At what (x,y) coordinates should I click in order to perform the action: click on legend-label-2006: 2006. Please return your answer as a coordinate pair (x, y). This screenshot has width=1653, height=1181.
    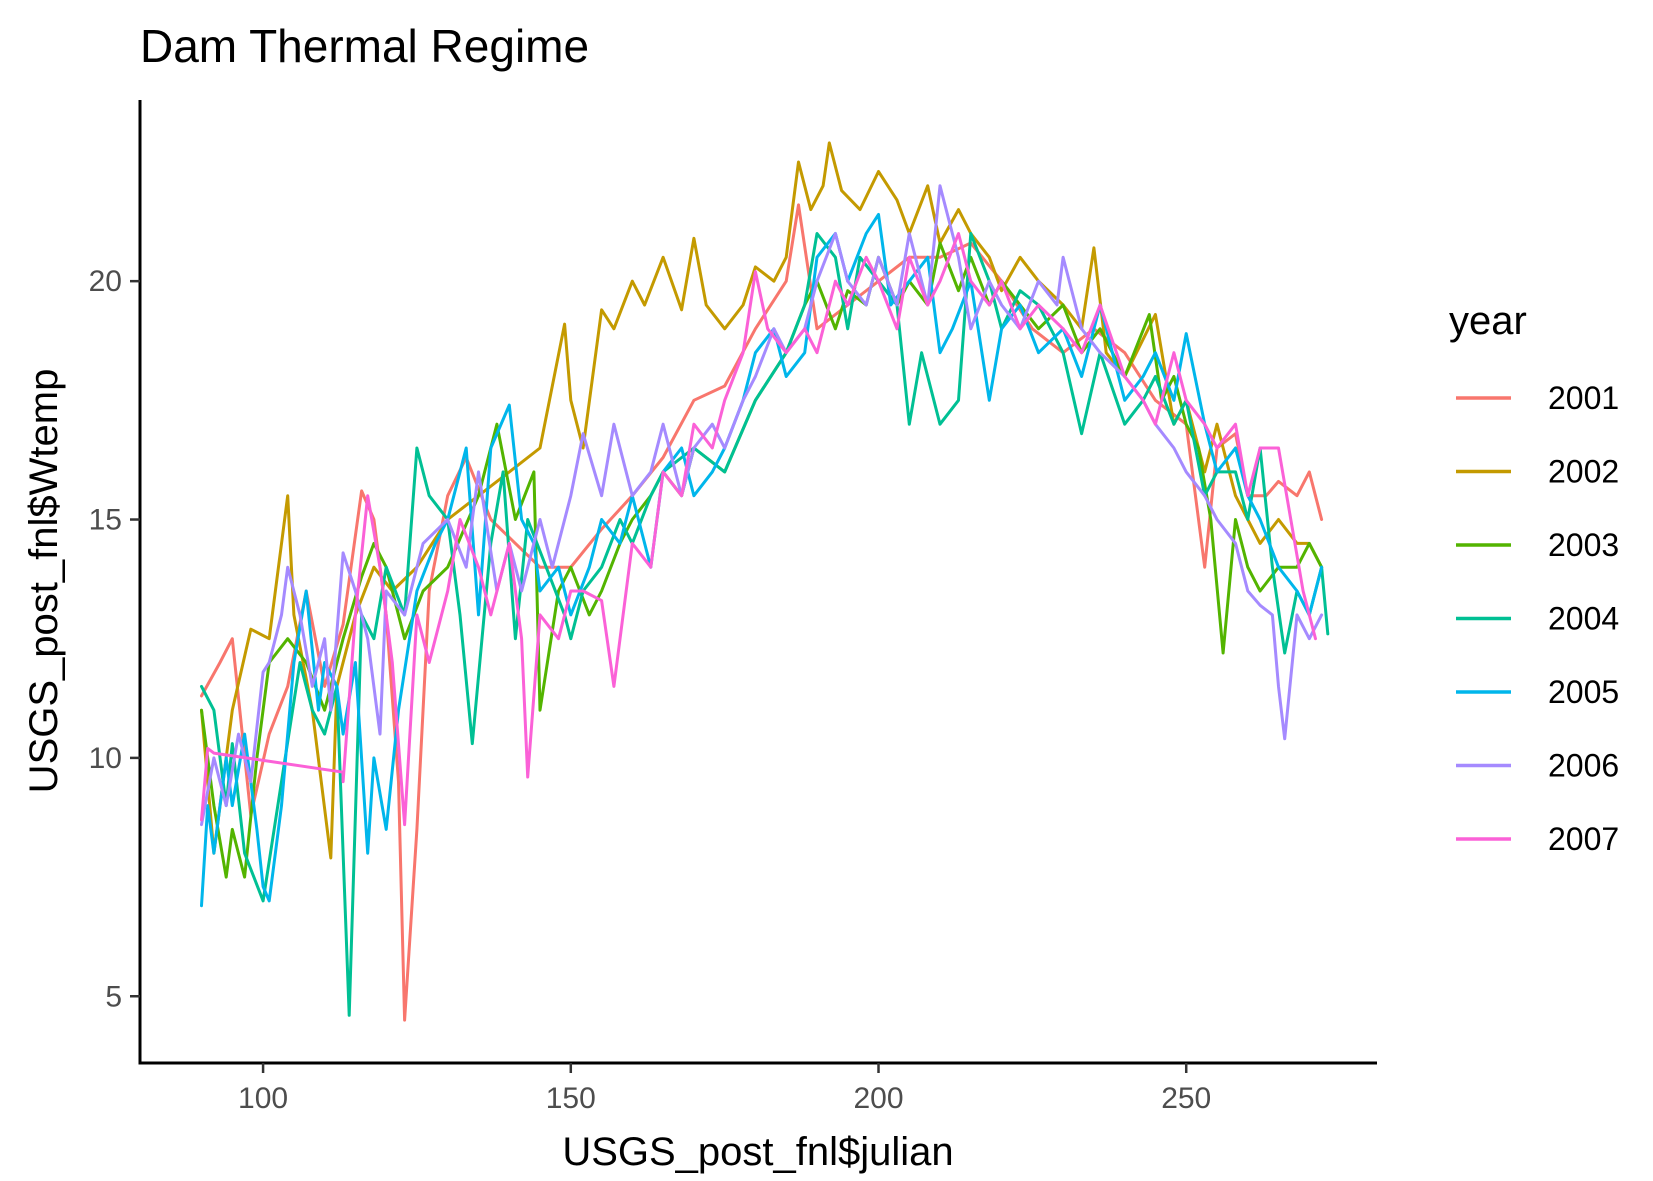
    Looking at the image, I should click on (1583, 766).